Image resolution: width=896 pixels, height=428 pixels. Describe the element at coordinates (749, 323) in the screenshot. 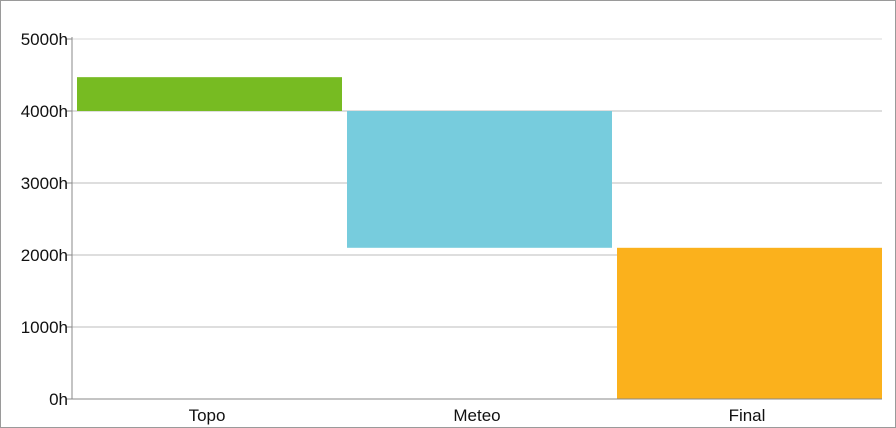

I see `bar-final` at that location.